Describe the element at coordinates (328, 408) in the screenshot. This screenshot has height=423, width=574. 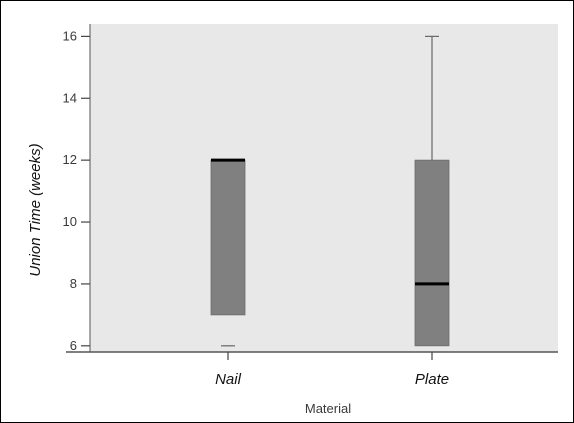
I see `x-axis-label: Material` at that location.